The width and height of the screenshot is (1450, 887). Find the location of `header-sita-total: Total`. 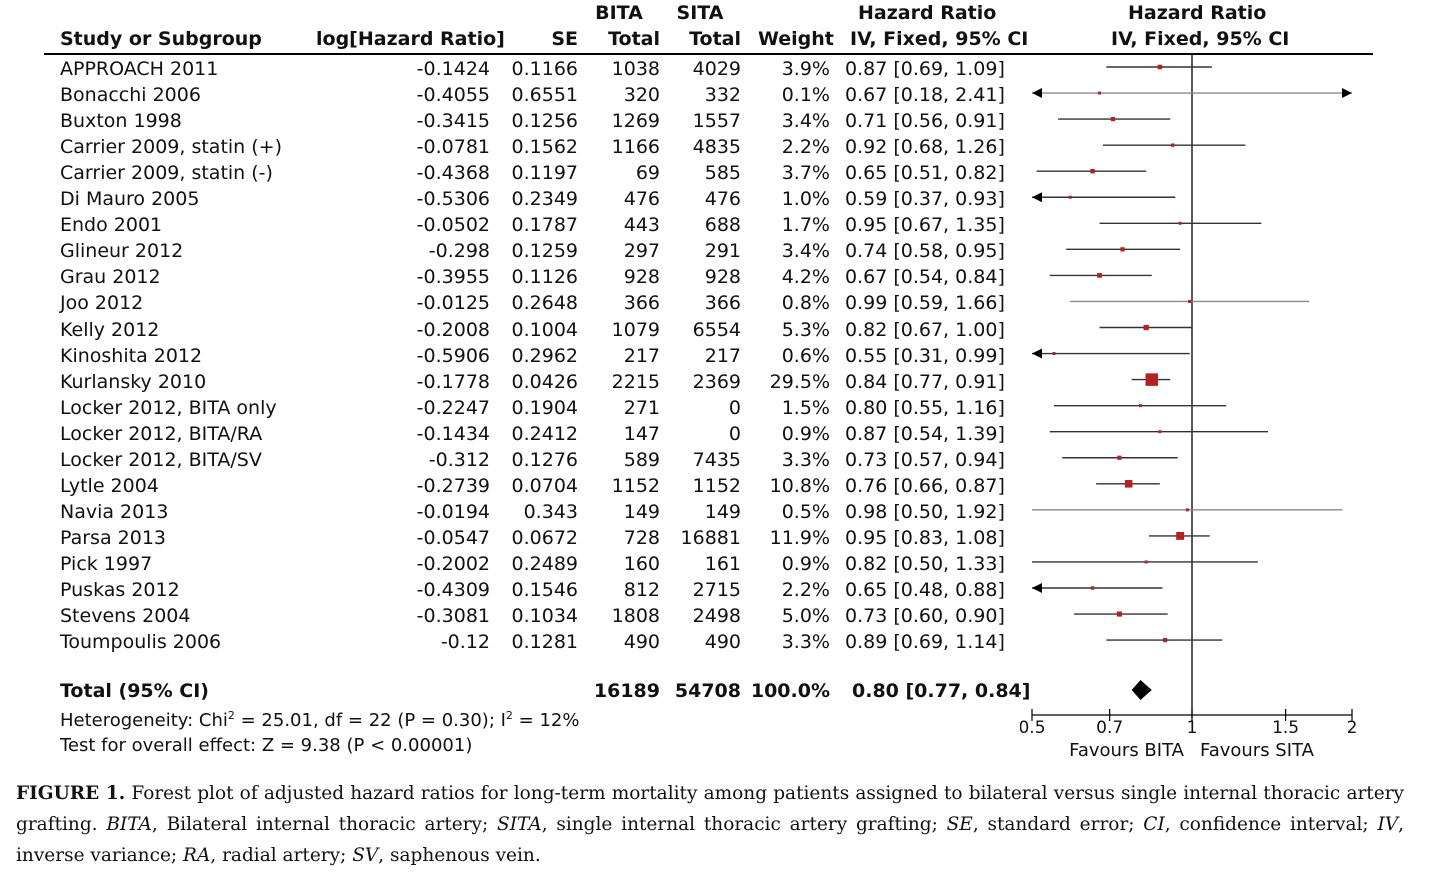

header-sita-total: Total is located at coordinates (715, 39).